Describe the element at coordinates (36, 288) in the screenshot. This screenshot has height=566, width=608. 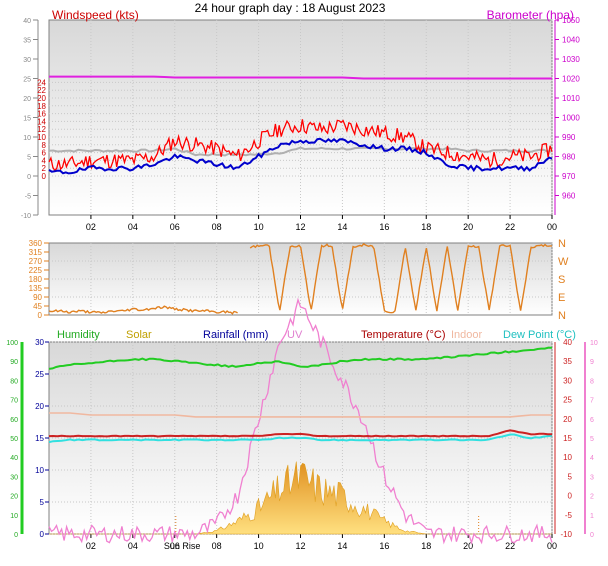
I see `direction-tick-label: 135` at that location.